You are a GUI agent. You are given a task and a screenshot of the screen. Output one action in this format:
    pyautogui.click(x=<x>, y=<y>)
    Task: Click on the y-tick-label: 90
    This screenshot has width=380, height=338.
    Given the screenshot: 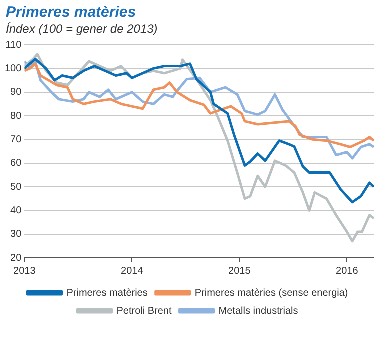 What is the action you would take?
    pyautogui.click(x=16, y=92)
    